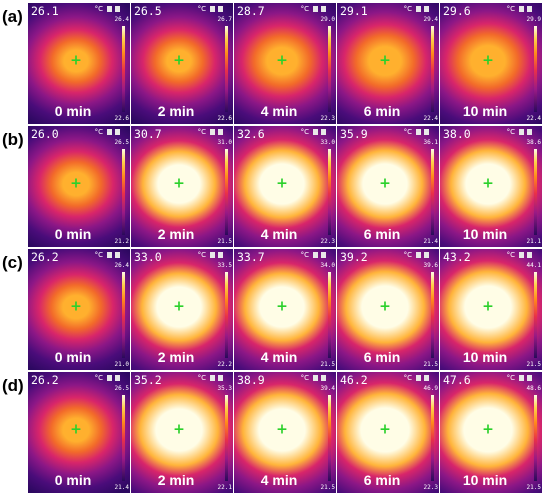  I want to click on temperature-reading: 29.6, so click(457, 11).